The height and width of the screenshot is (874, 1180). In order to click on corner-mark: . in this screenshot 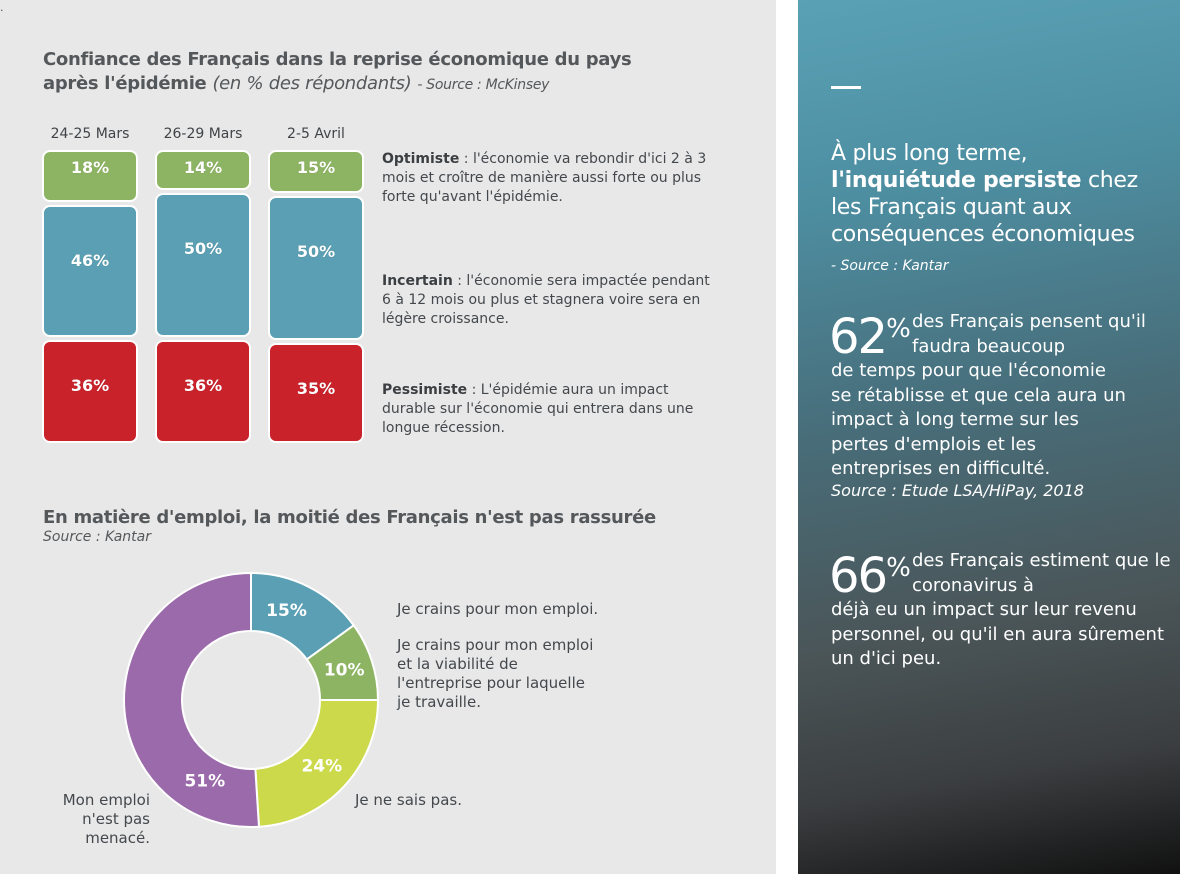, I will do `click(2, 7)`.